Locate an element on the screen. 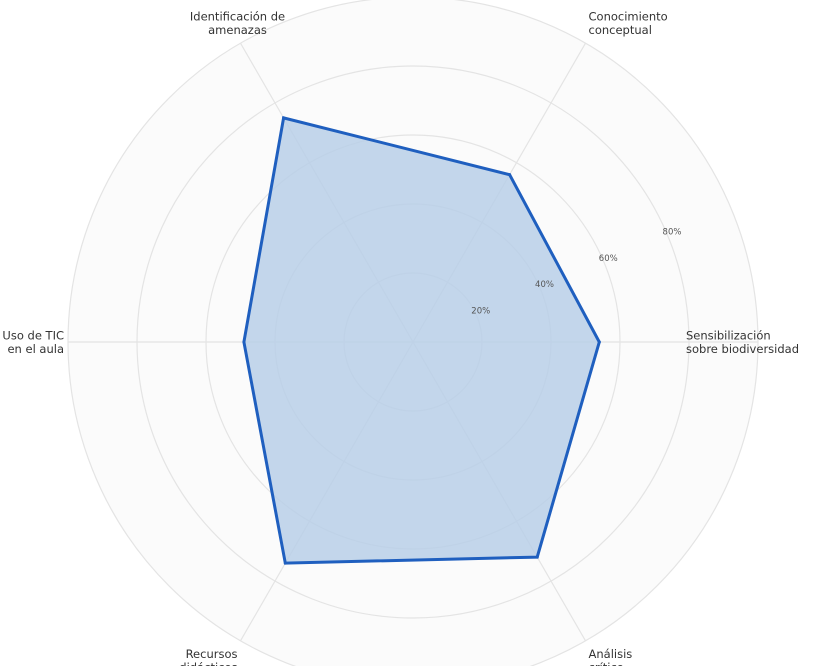 The image size is (826, 666). axis-label: Uso de TIC en el aula is located at coordinates (33, 342).